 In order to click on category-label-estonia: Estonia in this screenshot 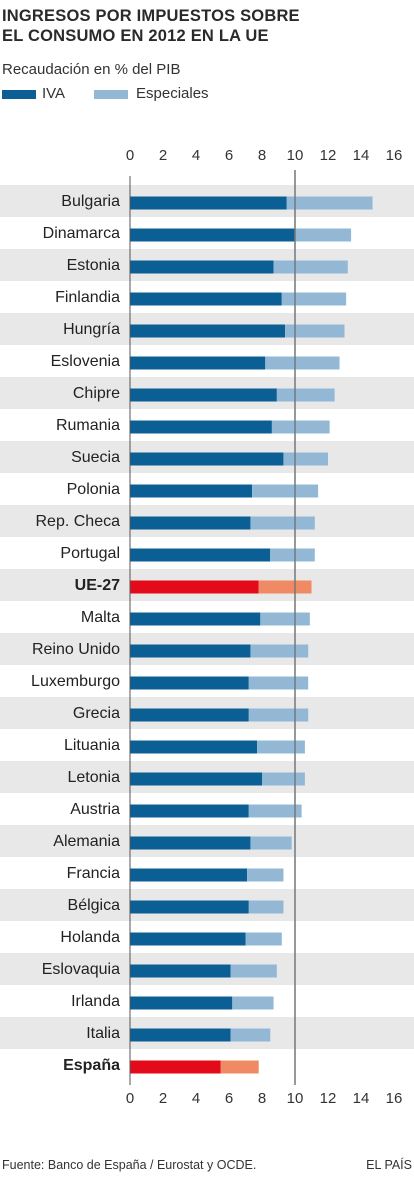, I will do `click(93, 265)`.